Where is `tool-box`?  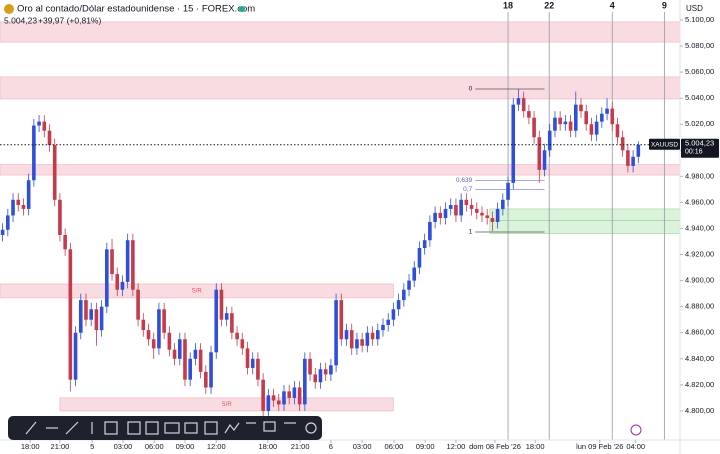
tool-box is located at coordinates (211, 428).